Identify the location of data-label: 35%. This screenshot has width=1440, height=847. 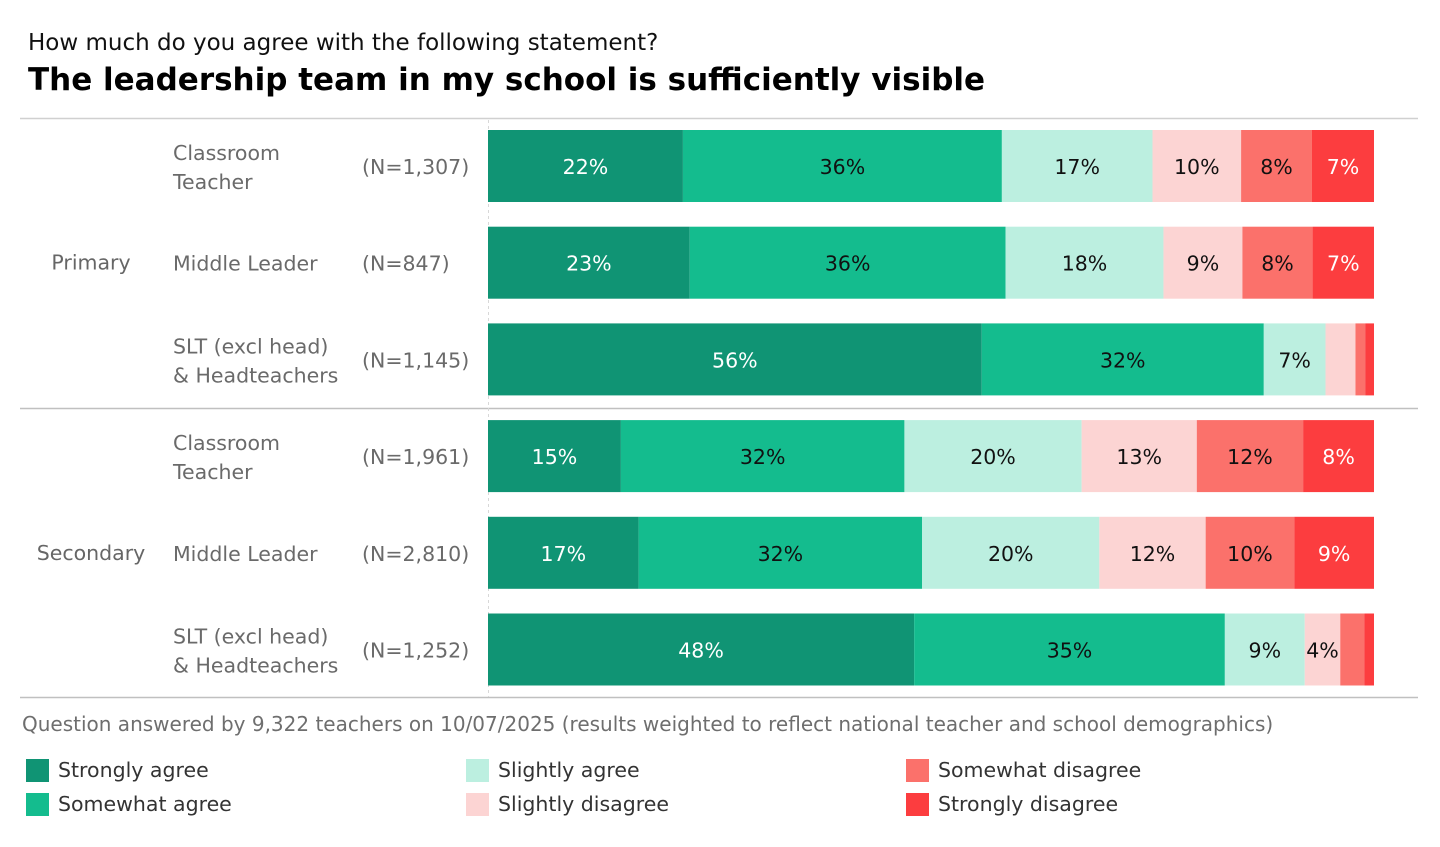
(1070, 651).